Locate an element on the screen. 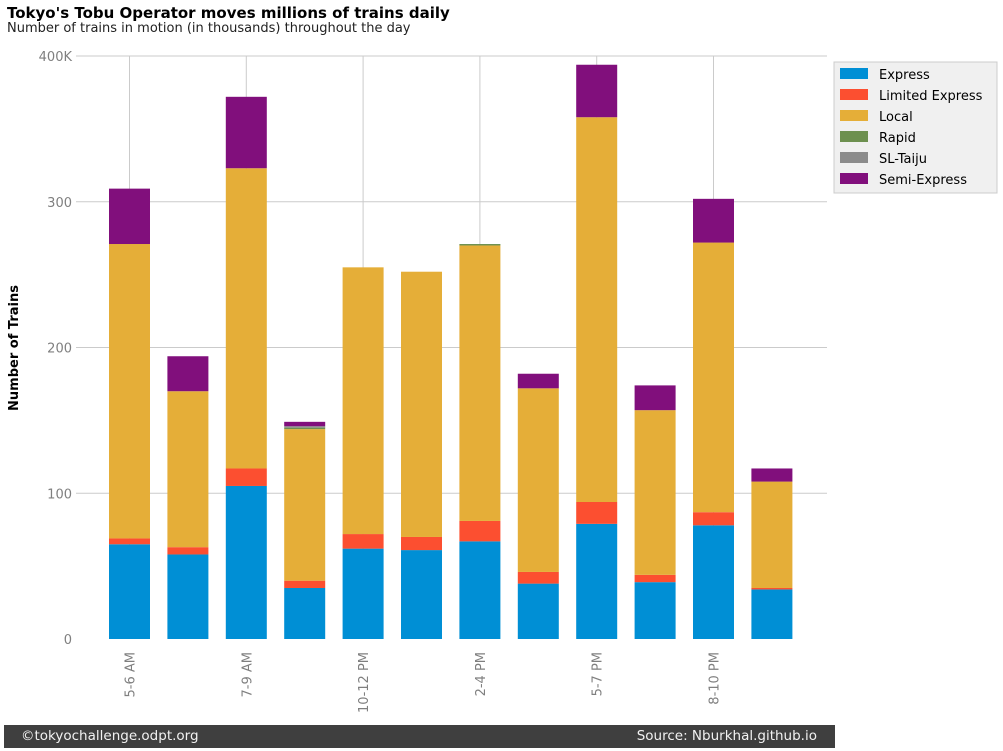 The height and width of the screenshot is (751, 1003). bar-segment-sl-taiju is located at coordinates (305, 427).